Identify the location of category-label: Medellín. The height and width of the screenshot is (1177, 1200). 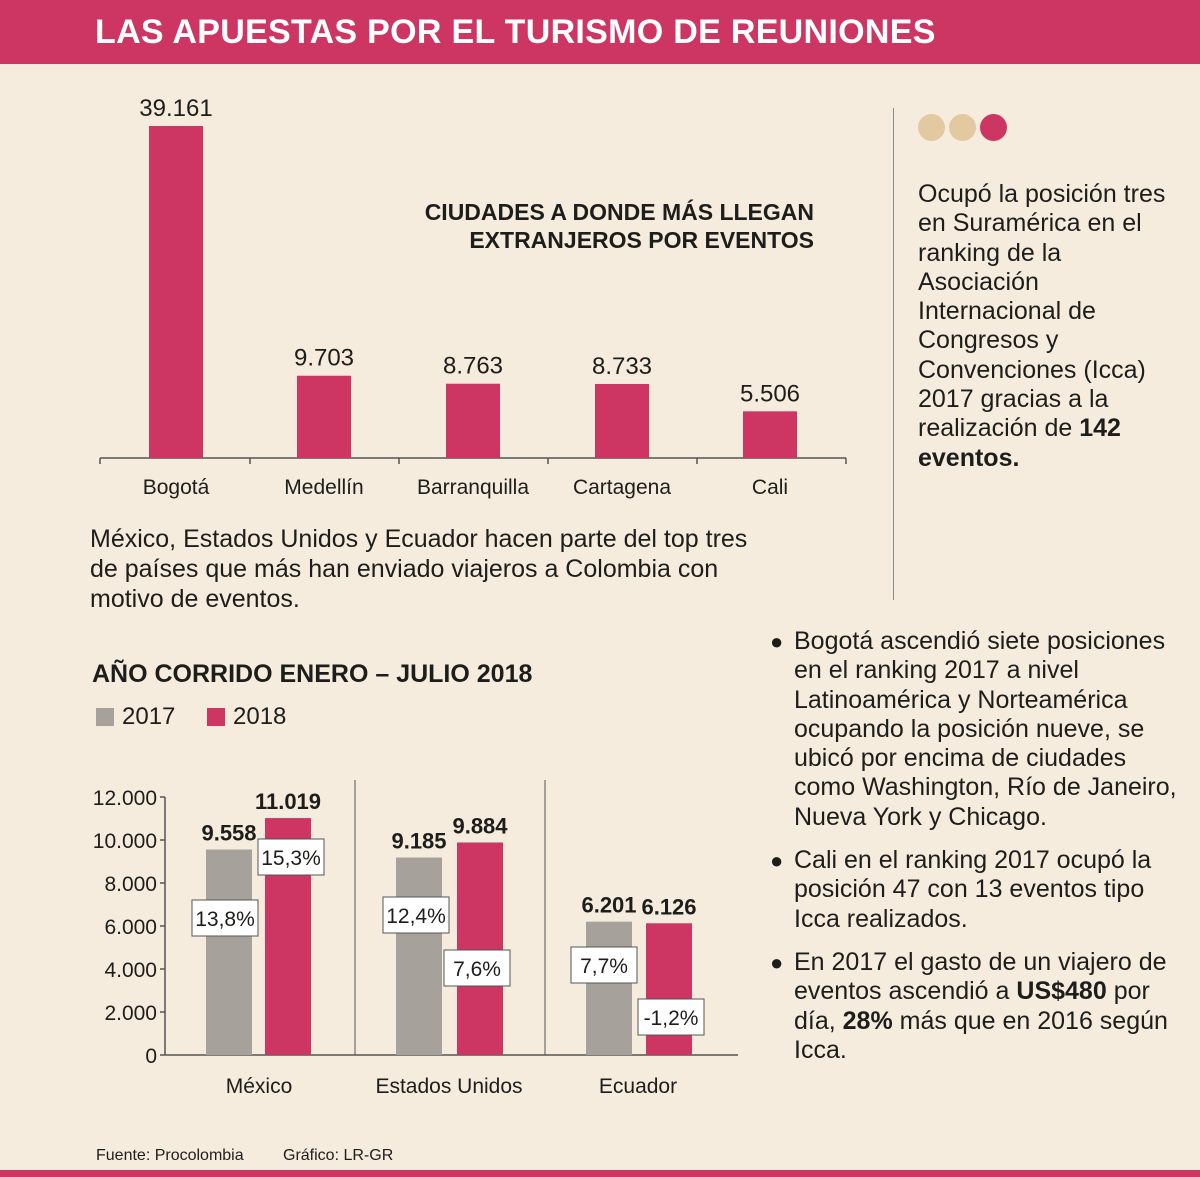
(323, 487).